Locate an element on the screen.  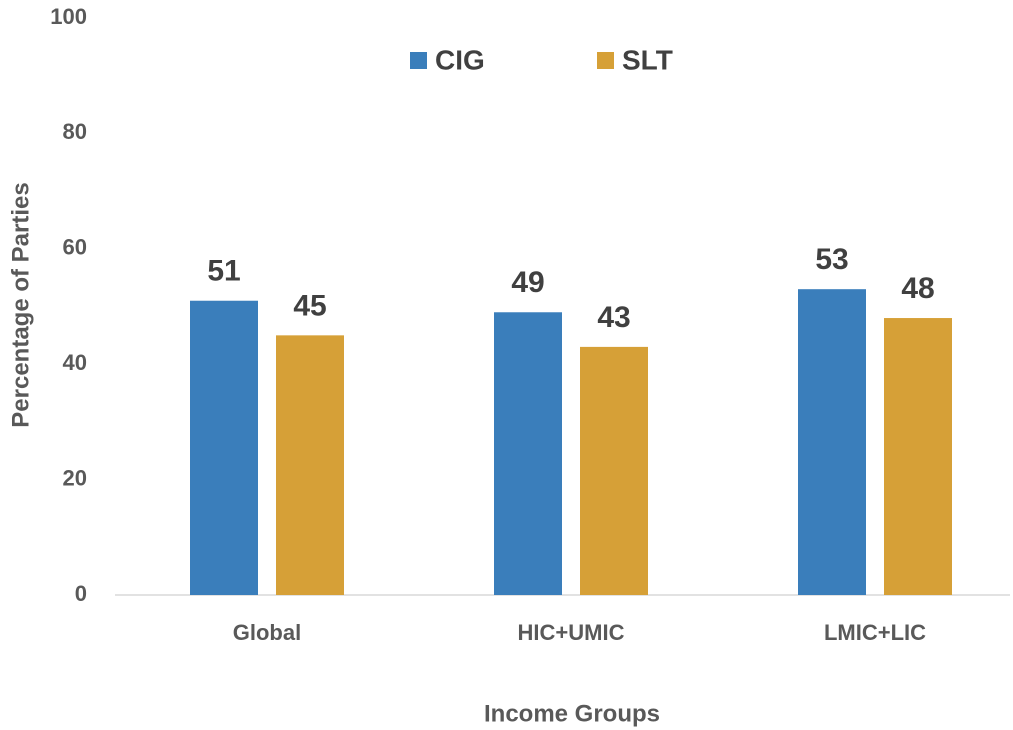
data-label: 45 is located at coordinates (309, 305).